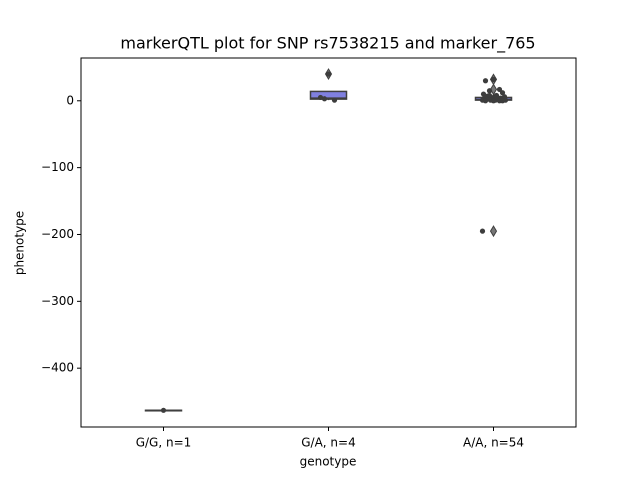 This screenshot has height=480, width=640. What do you see at coordinates (328, 443) in the screenshot?
I see `x-tick-label: G/A, n=4` at bounding box center [328, 443].